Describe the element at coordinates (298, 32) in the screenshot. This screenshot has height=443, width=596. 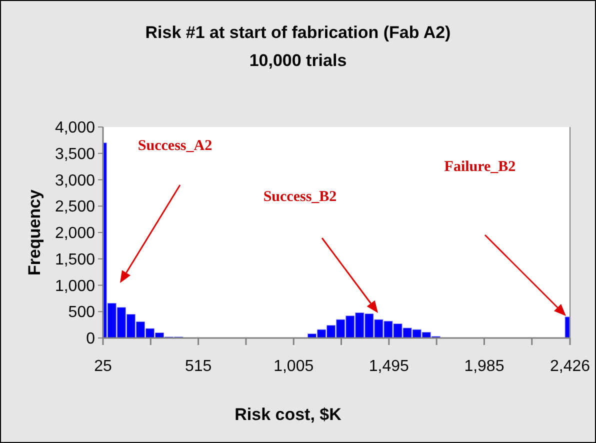
I see `chart-title: Risk #1 at start of fabrication (Fab A2)` at that location.